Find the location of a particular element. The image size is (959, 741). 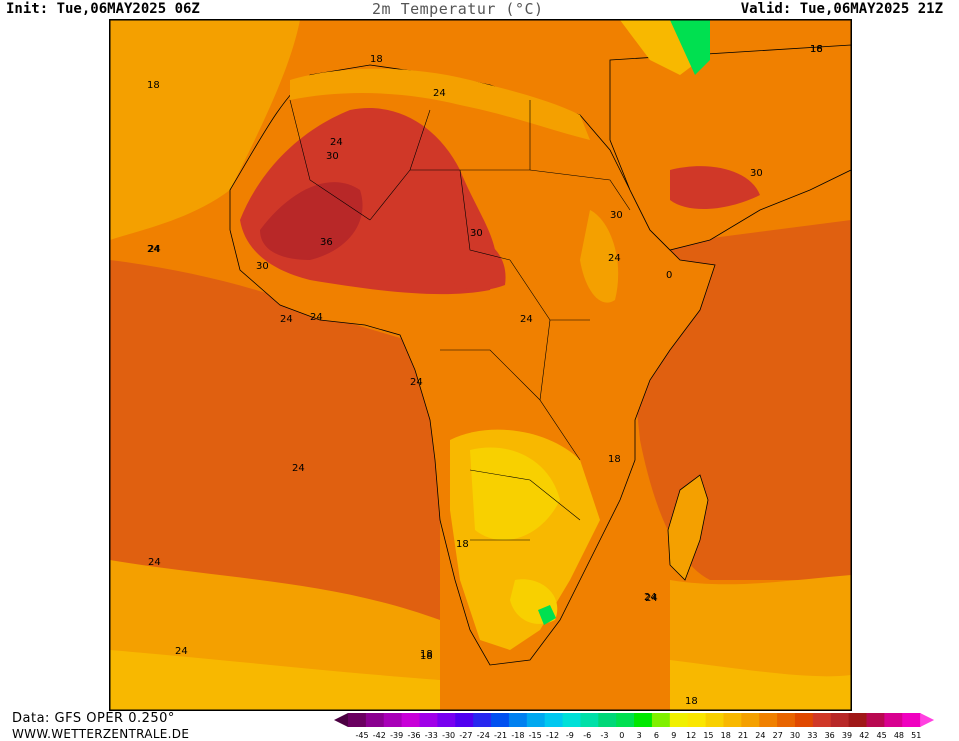

ethiopia-mild is located at coordinates (599, 256).